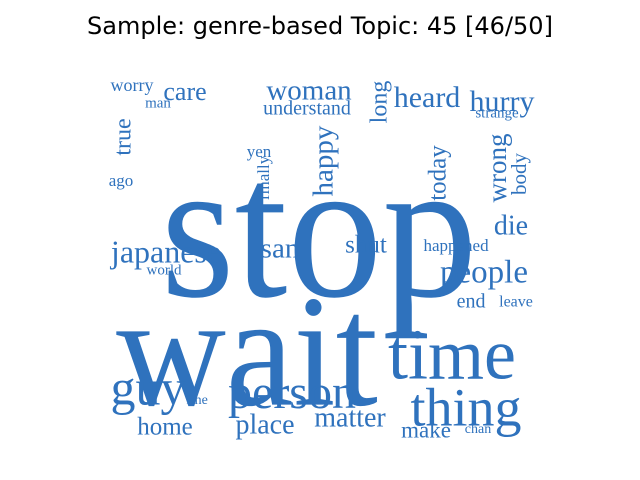 Image resolution: width=640 pixels, height=480 pixels. What do you see at coordinates (497, 168) in the screenshot?
I see `word-wrong: wrong` at bounding box center [497, 168].